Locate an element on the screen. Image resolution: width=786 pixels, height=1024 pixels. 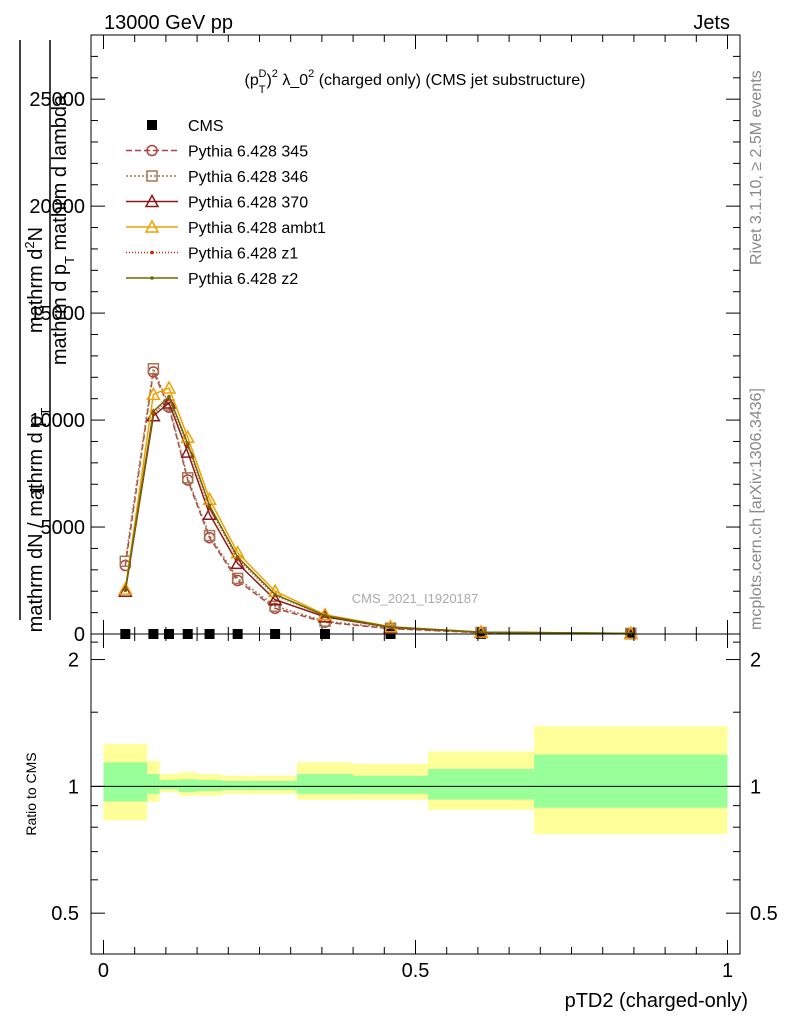
y-tick-label: 25000 is located at coordinates (57, 100).